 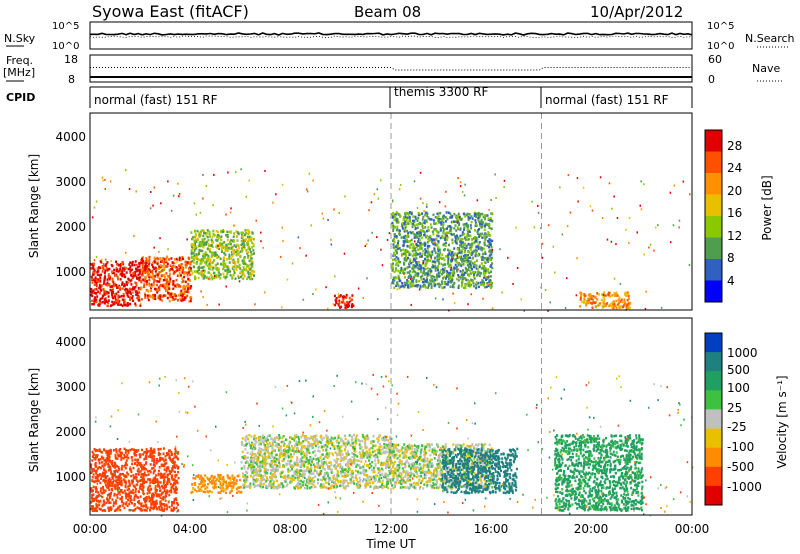 I want to click on colorbar-swatch, so click(x=713, y=270).